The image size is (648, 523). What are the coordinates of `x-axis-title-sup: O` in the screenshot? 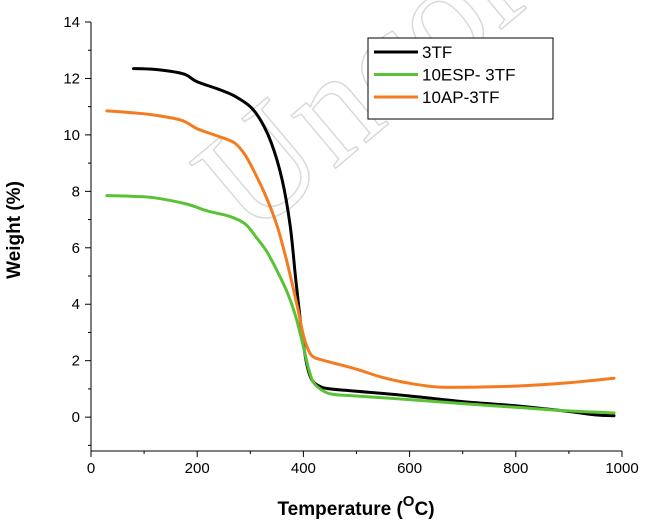 It's located at (409, 501).